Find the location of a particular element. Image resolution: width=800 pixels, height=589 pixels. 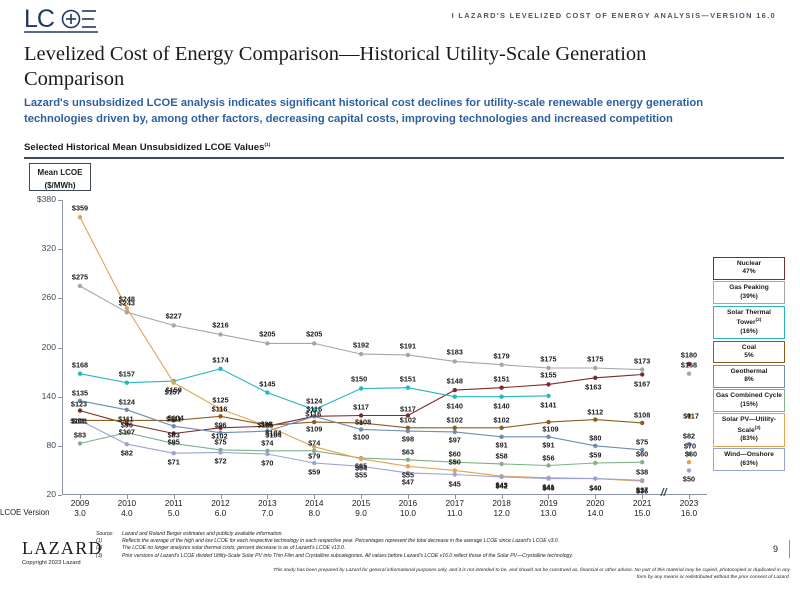

y-axis-tick-mark is located at coordinates (60, 397).